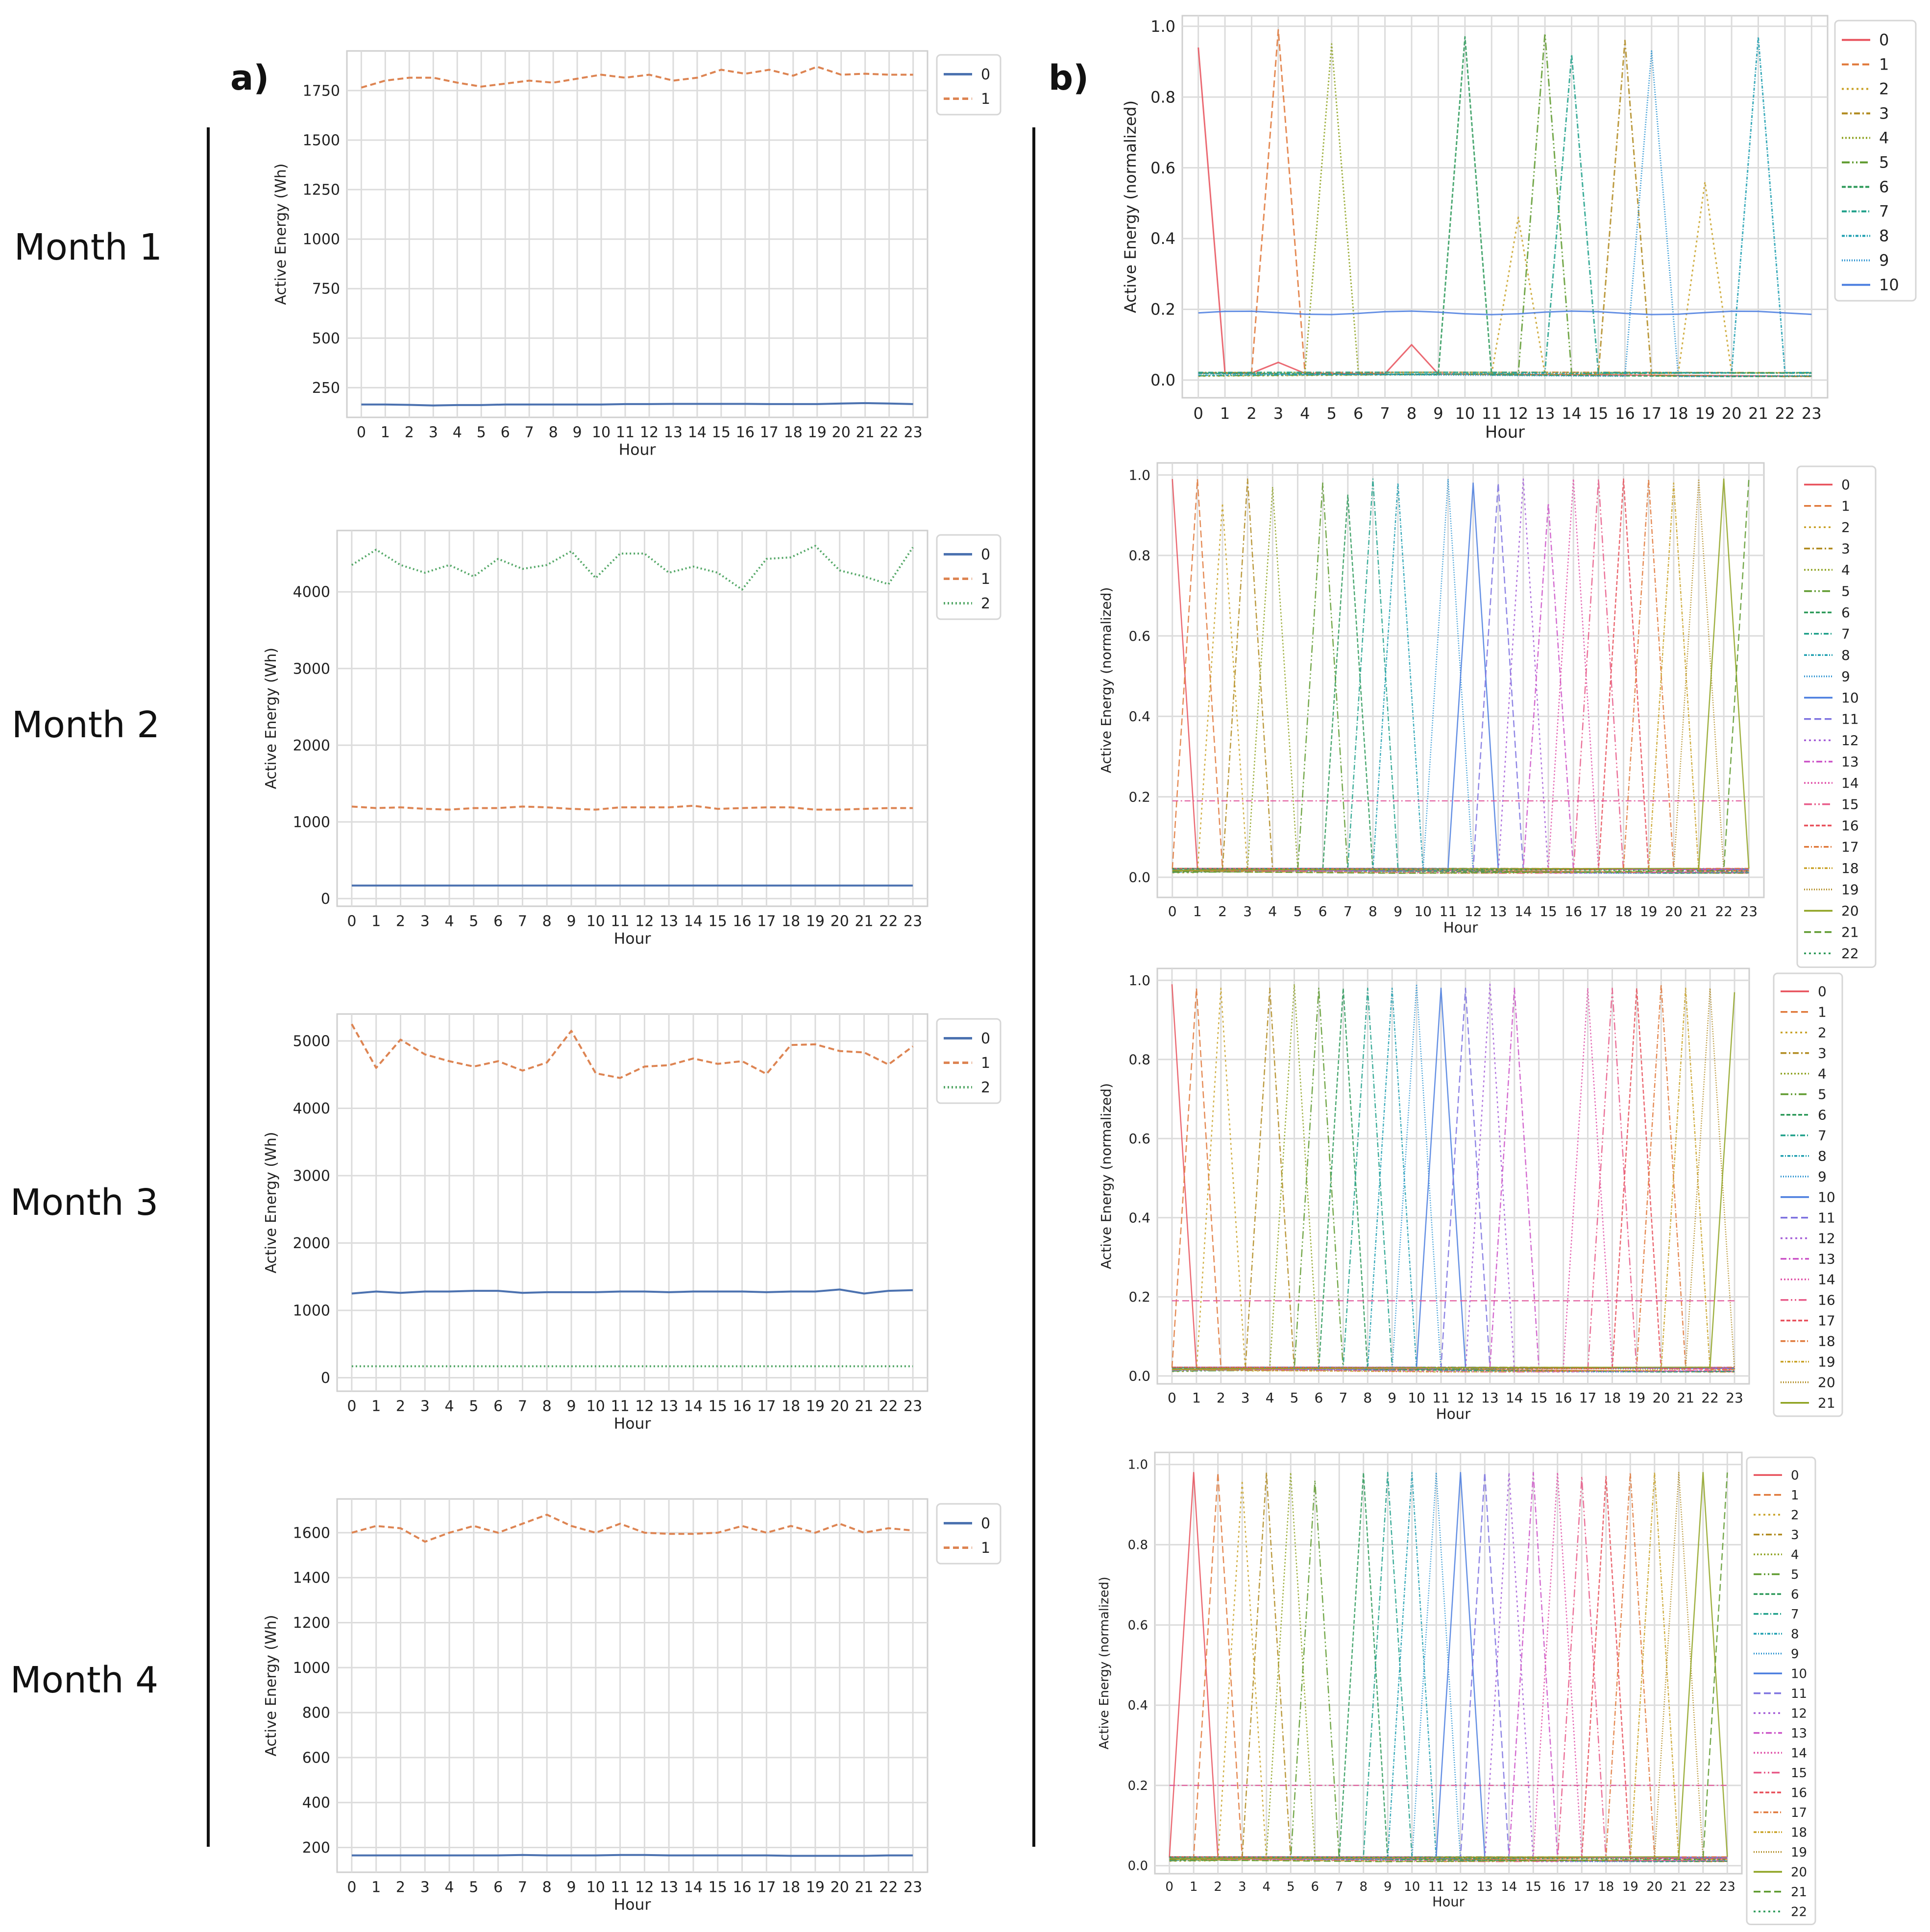 This screenshot has width=1930, height=1932. Describe the element at coordinates (1822, 1053) in the screenshot. I see `legend-label: 3` at that location.